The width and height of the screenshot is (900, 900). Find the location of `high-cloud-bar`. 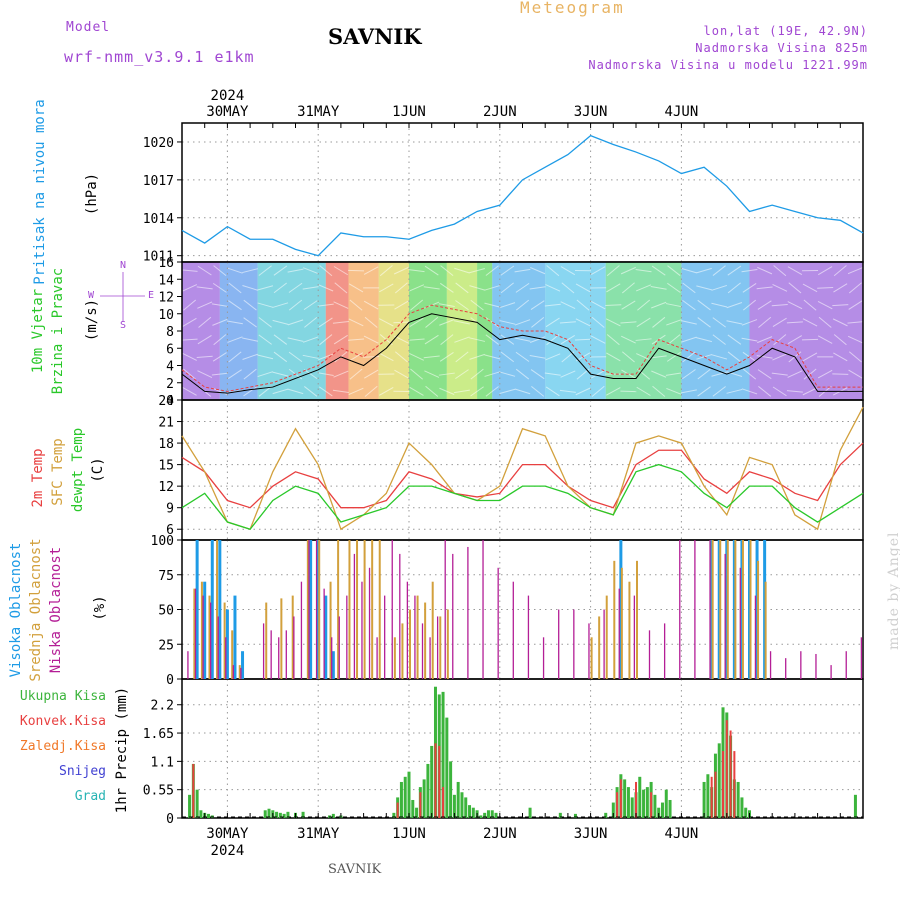

high-cloud-bar is located at coordinates (311, 609).